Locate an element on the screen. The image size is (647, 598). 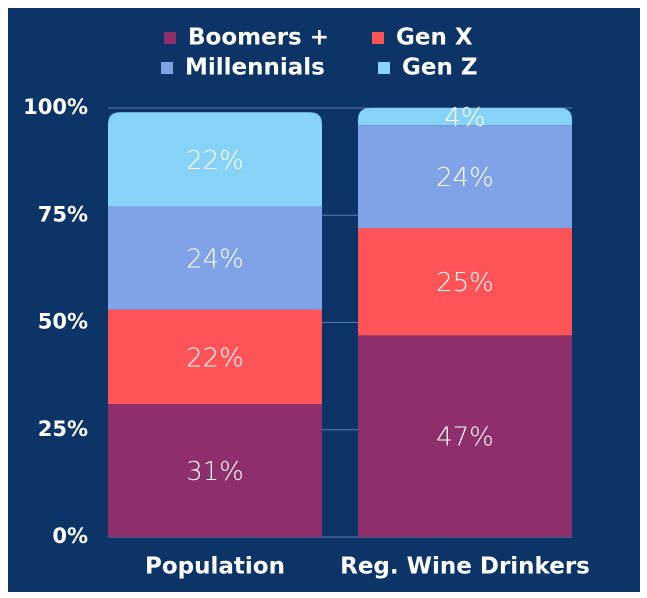
legend-label: Gen Z is located at coordinates (440, 68).